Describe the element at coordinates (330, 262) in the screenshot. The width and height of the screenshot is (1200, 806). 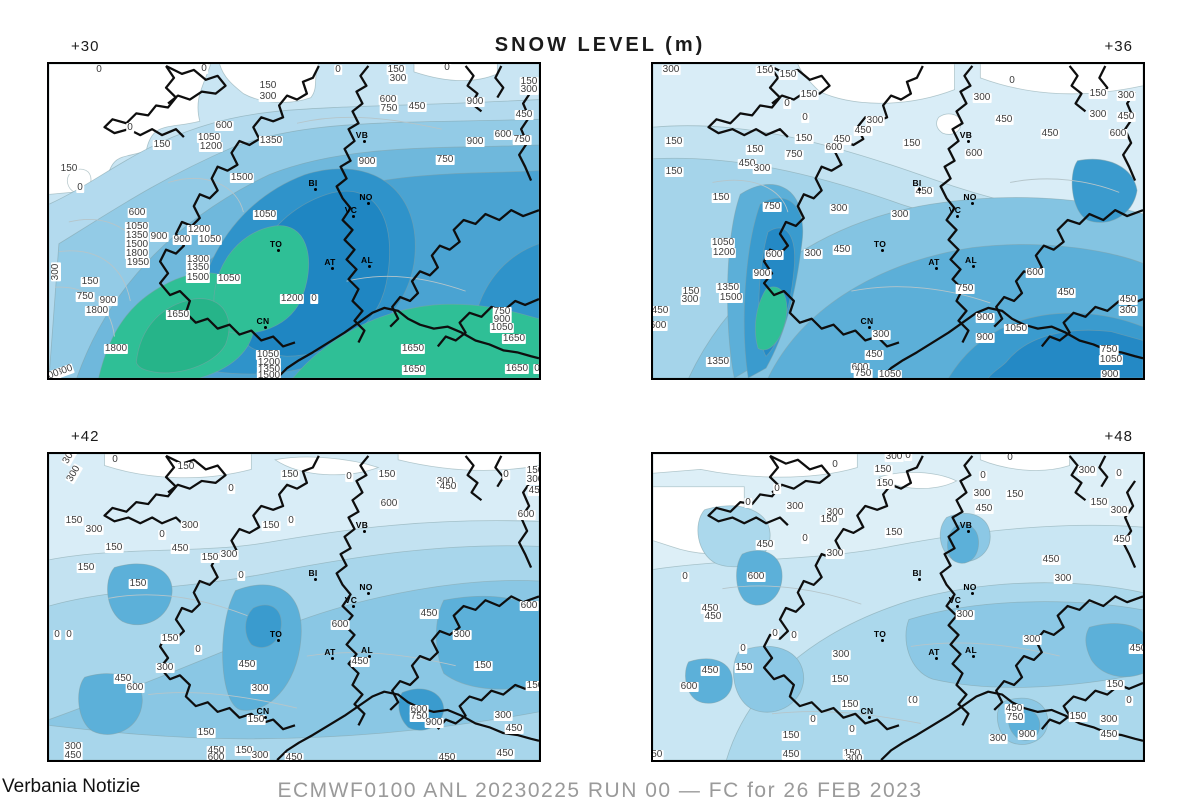
I see `city-marker-at: AT` at that location.